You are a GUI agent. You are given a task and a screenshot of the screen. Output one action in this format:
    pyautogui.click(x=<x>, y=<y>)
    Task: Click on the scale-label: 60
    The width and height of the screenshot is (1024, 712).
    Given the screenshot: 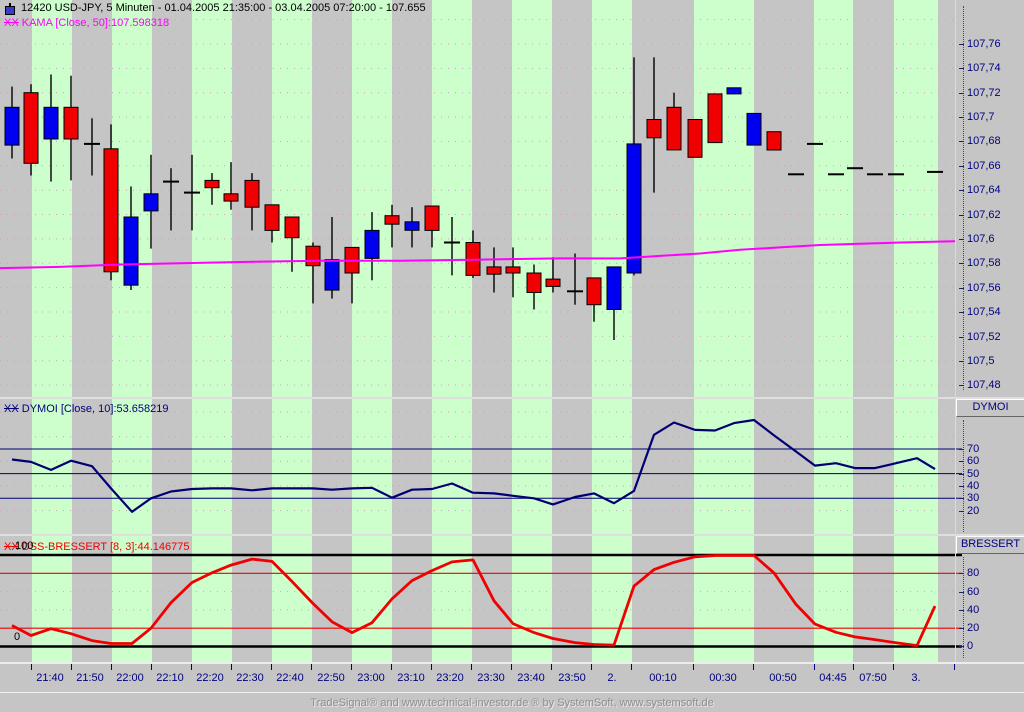 What is the action you would take?
    pyautogui.click(x=973, y=592)
    